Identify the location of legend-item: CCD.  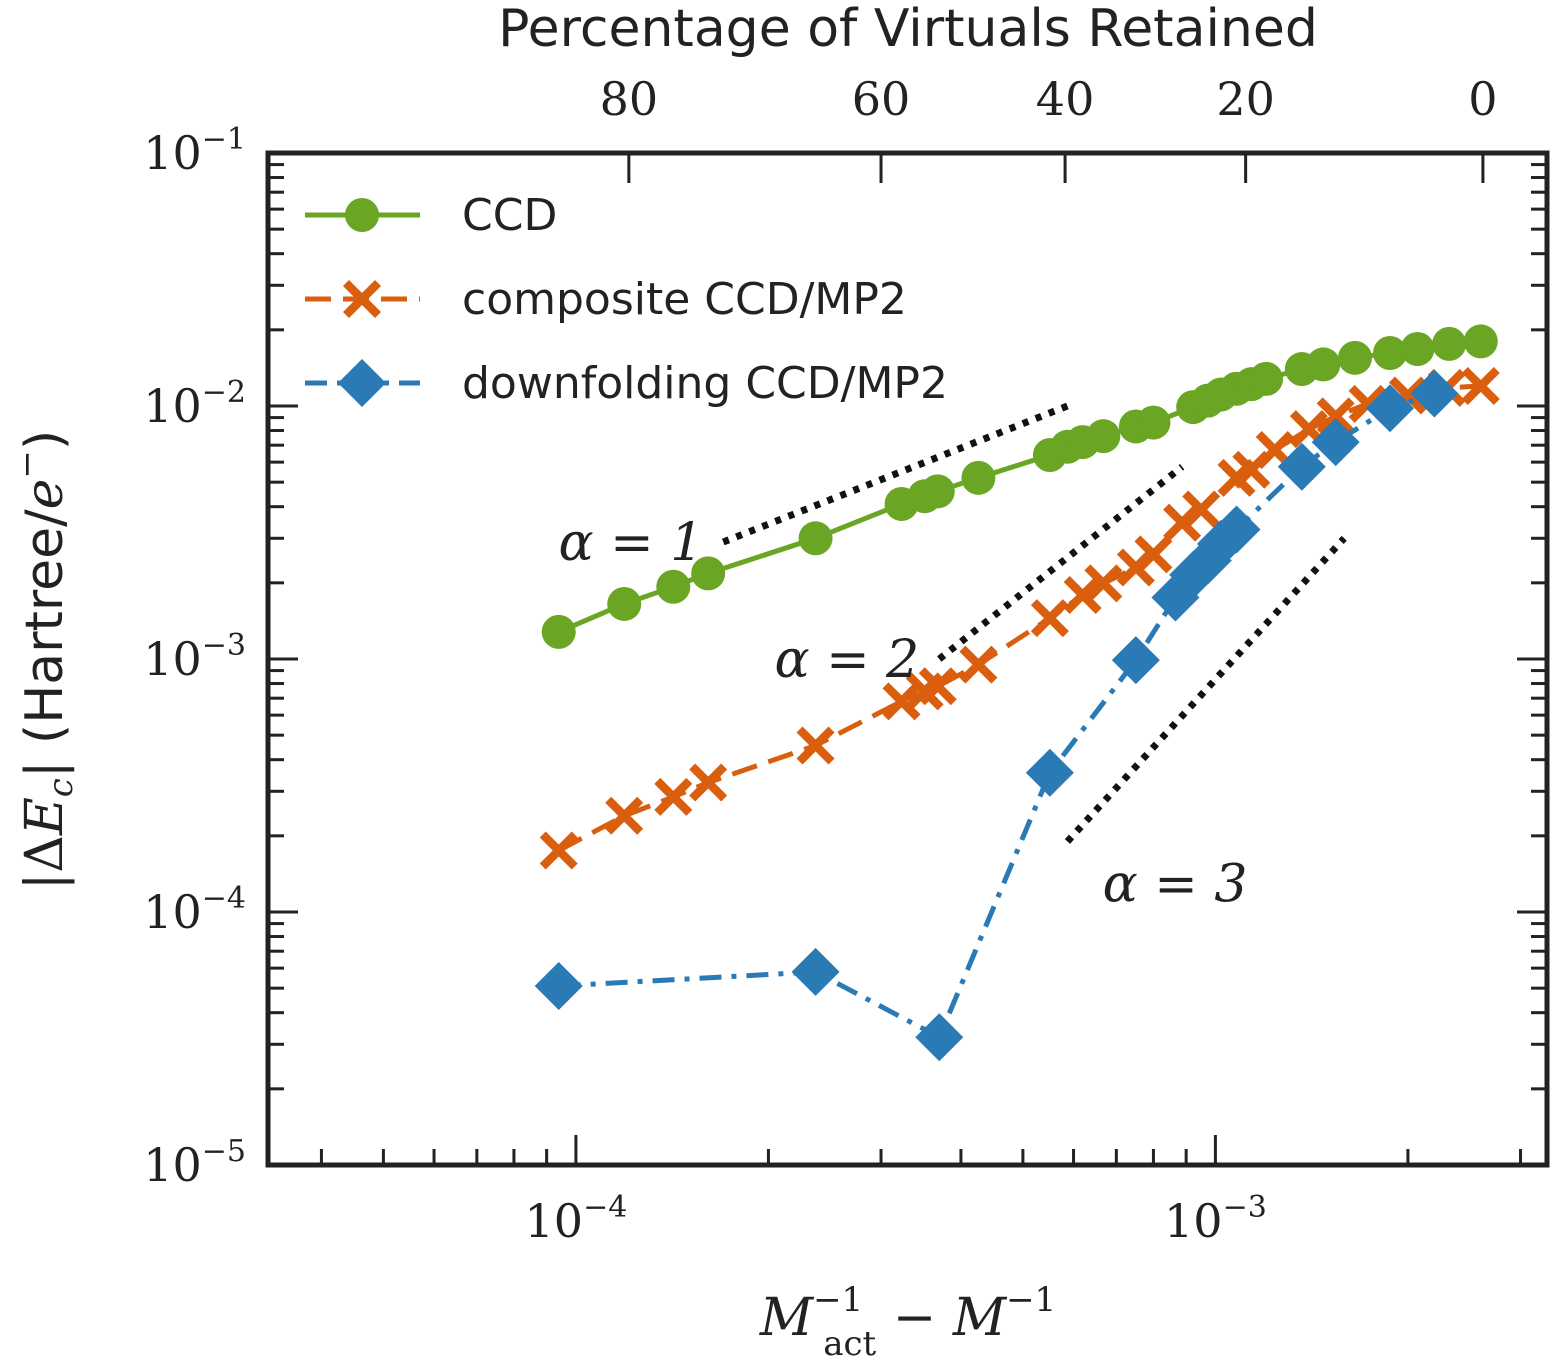
(431, 215).